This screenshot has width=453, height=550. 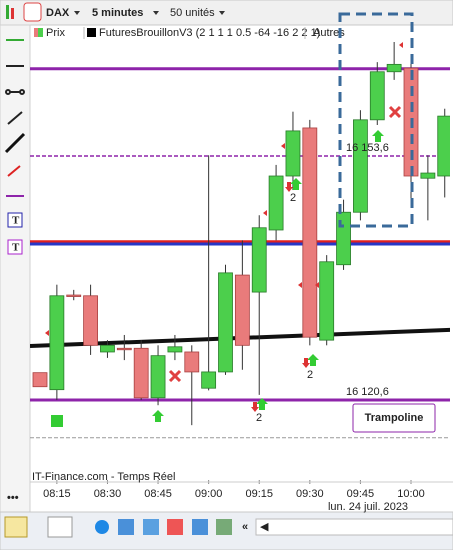 I want to click on x-tick-label: 09:15, so click(x=259, y=494).